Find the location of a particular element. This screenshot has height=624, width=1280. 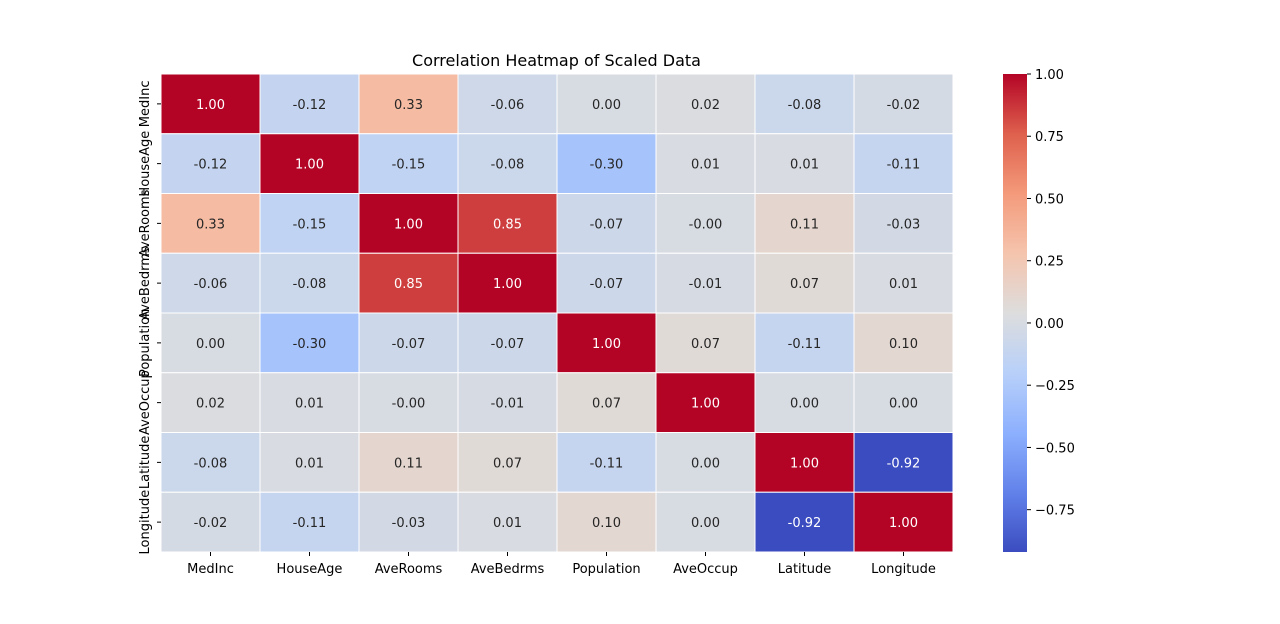

x-tick-label: Longitude is located at coordinates (903, 569).